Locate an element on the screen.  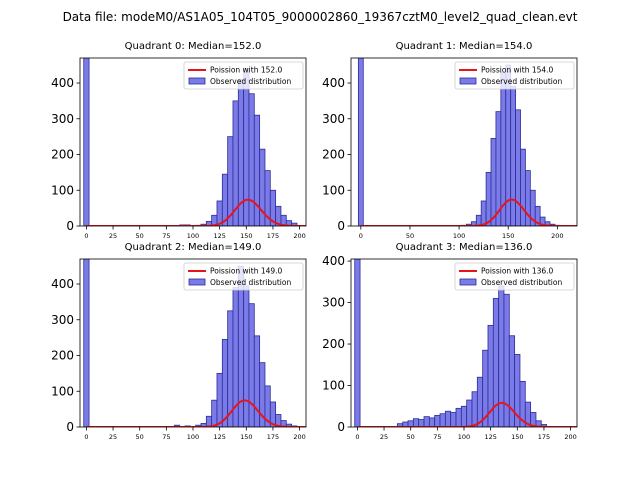
quadrant-2-legend: Poission with 149.0 Observed distribution is located at coordinates (243, 276).